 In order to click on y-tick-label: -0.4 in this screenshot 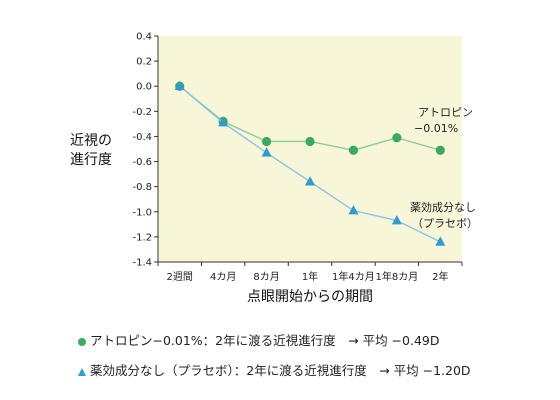, I will do `click(142, 137)`.